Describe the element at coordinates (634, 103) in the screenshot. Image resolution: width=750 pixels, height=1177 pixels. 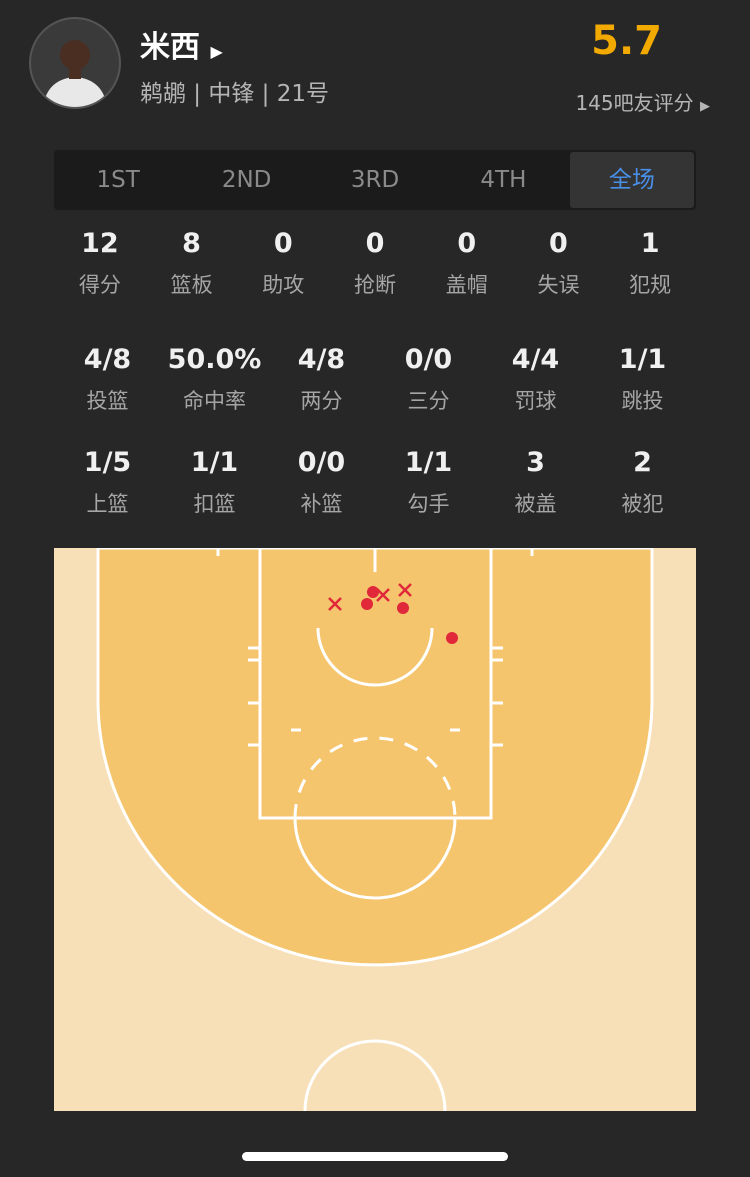
I see `rating-count-text: 145吧友评分` at that location.